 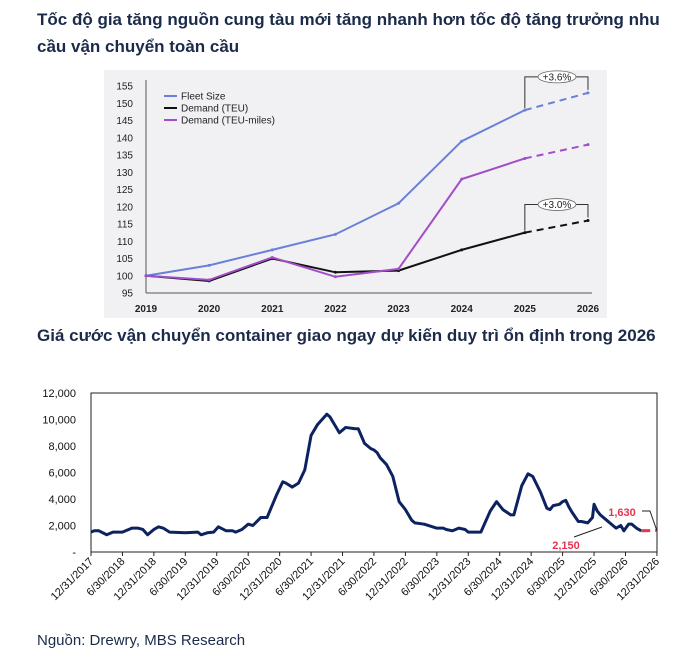 I want to click on forecast-line-fleet, so click(x=556, y=101).